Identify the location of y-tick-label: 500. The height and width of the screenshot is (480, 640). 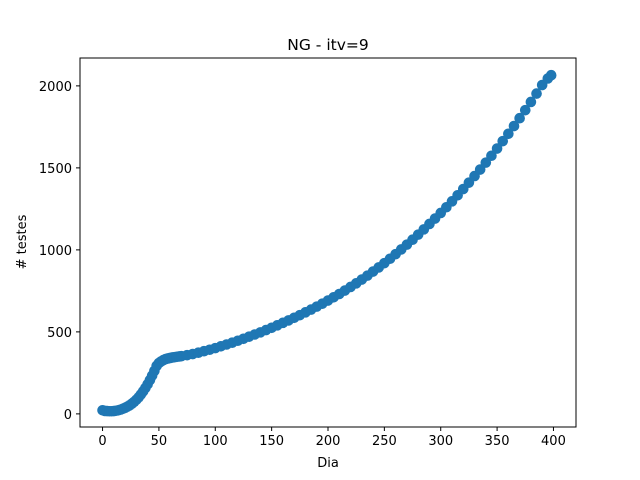
(59, 333).